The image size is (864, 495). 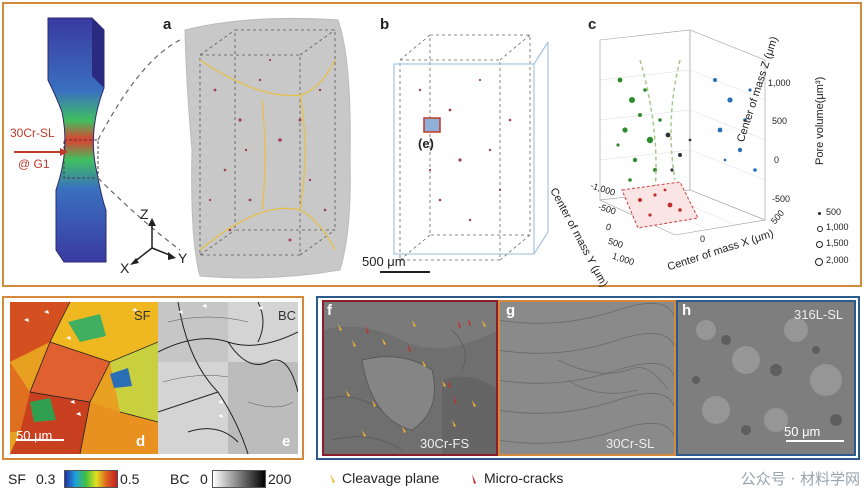 What do you see at coordinates (329, 310) in the screenshot?
I see `panel-f-label: f` at bounding box center [329, 310].